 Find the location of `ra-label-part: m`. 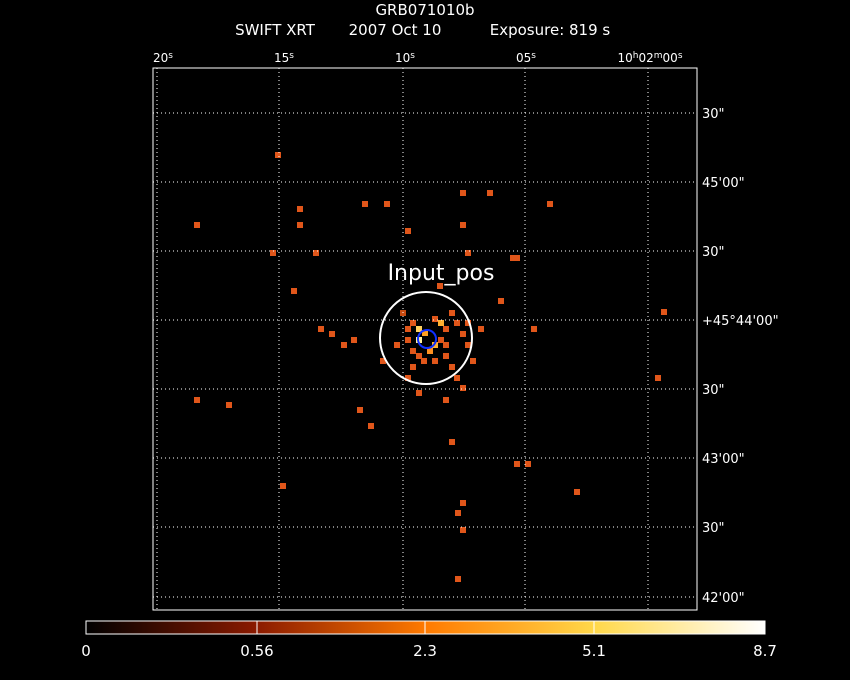

ra-label-part: m is located at coordinates (658, 56).